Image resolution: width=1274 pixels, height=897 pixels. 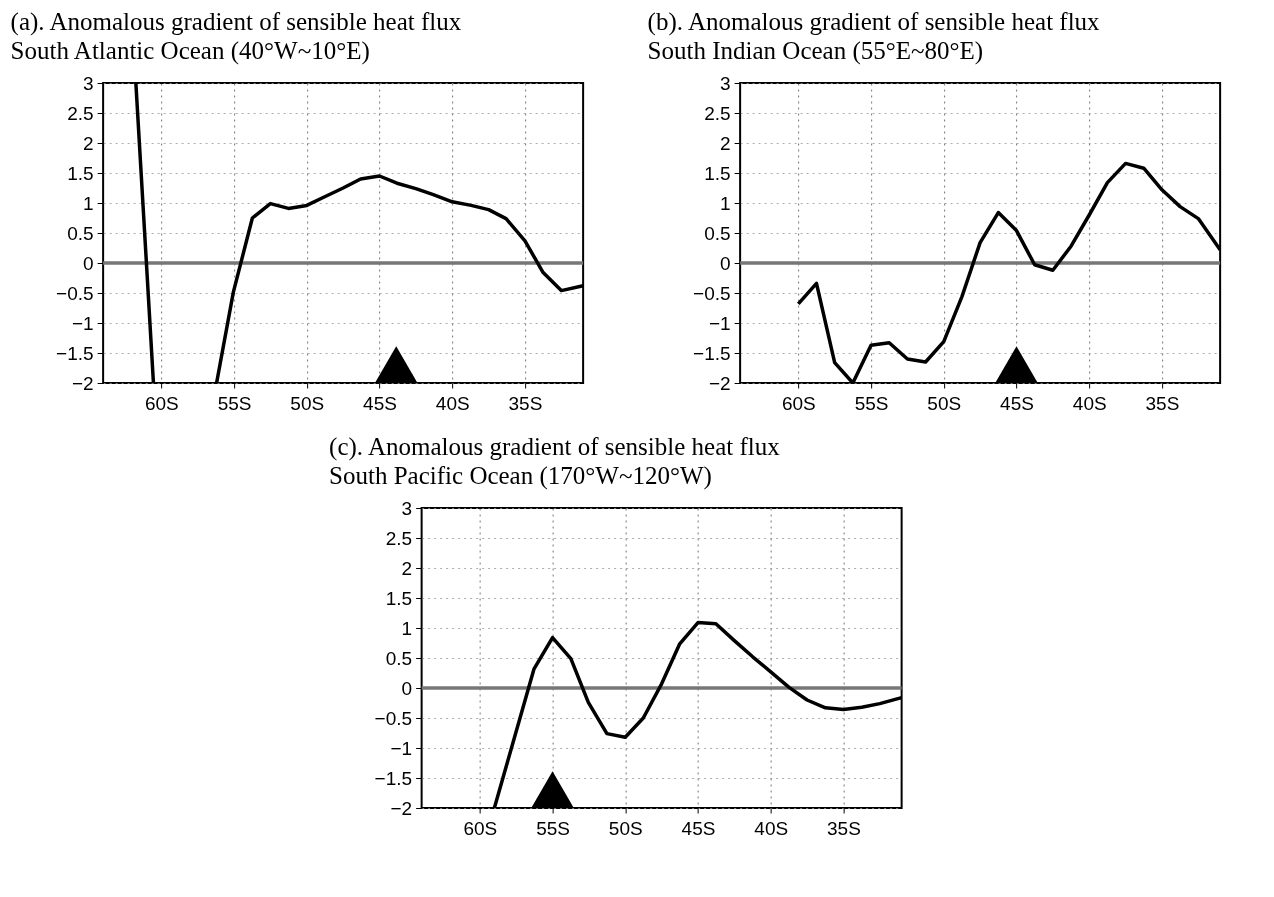 I want to click on chart-subtitle: South Indian Ocean (55°E~80°E), so click(x=815, y=51).